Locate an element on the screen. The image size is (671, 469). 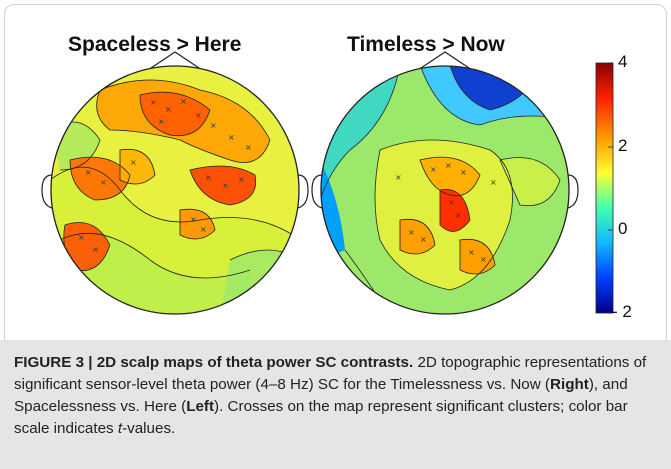
left-nose is located at coordinates (175, 61).